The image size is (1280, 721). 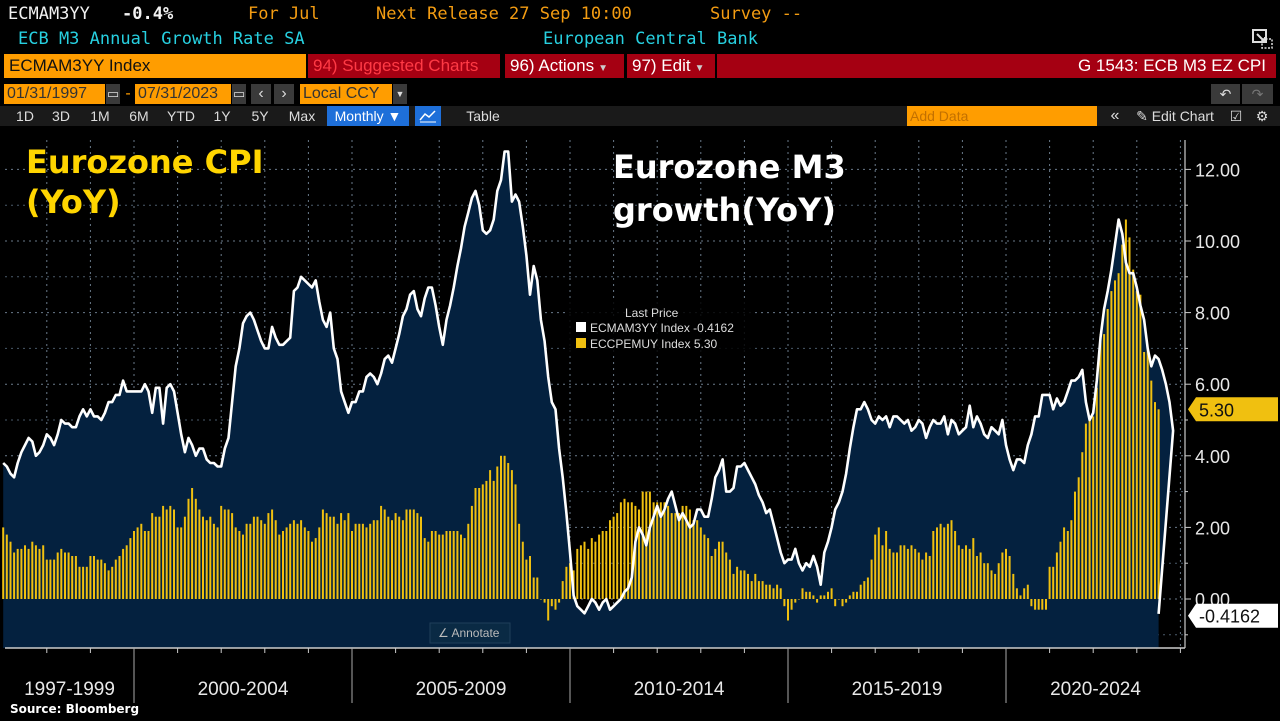 What do you see at coordinates (1002, 116) in the screenshot?
I see `add-data-input: Add Data` at bounding box center [1002, 116].